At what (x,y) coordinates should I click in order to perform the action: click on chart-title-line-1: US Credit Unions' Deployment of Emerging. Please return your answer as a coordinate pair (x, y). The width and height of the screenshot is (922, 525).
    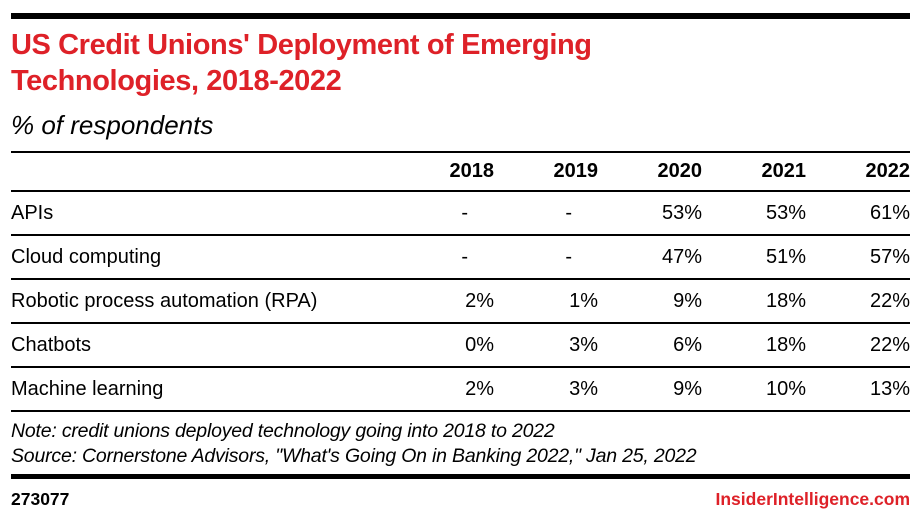
    Looking at the image, I should click on (301, 45).